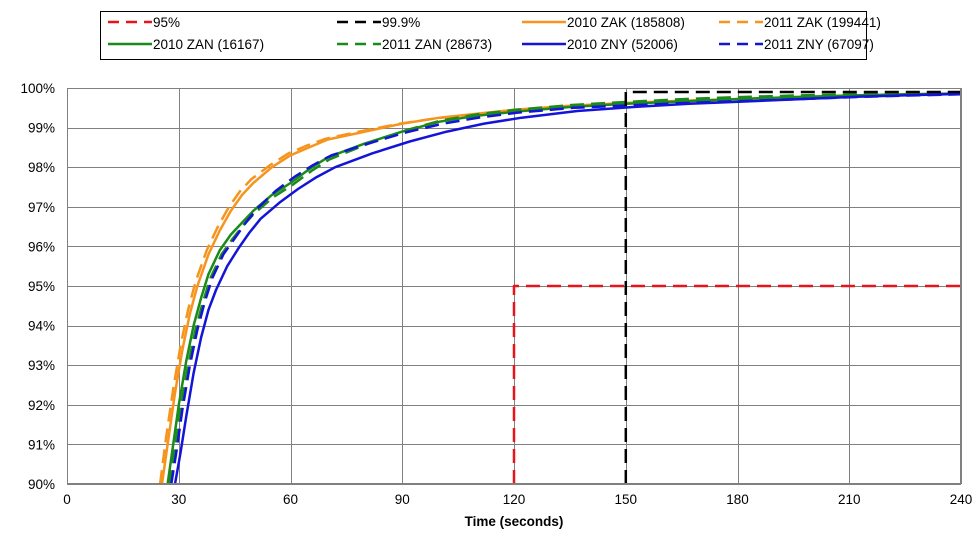 The width and height of the screenshot is (979, 547). What do you see at coordinates (41, 207) in the screenshot?
I see `y-tick-label: 97%` at bounding box center [41, 207].